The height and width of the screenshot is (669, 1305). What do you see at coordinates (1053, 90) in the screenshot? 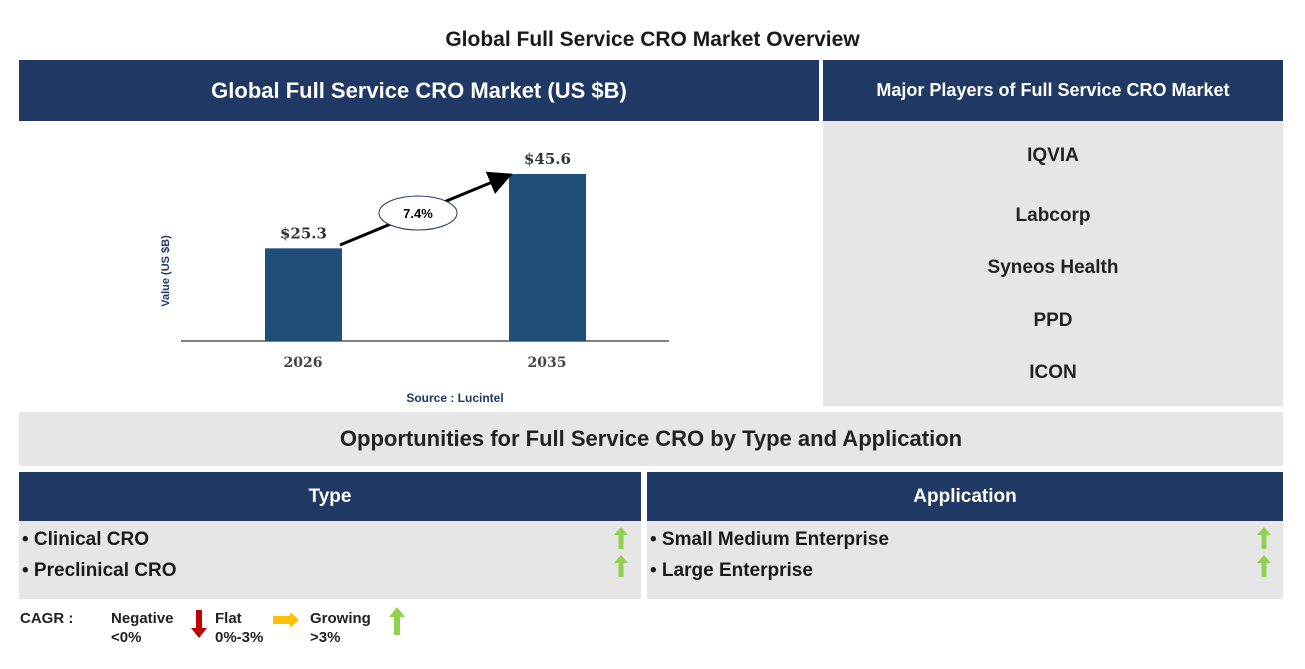
I see `players-panel-header: Major Players of Full Service CRO Market` at bounding box center [1053, 90].